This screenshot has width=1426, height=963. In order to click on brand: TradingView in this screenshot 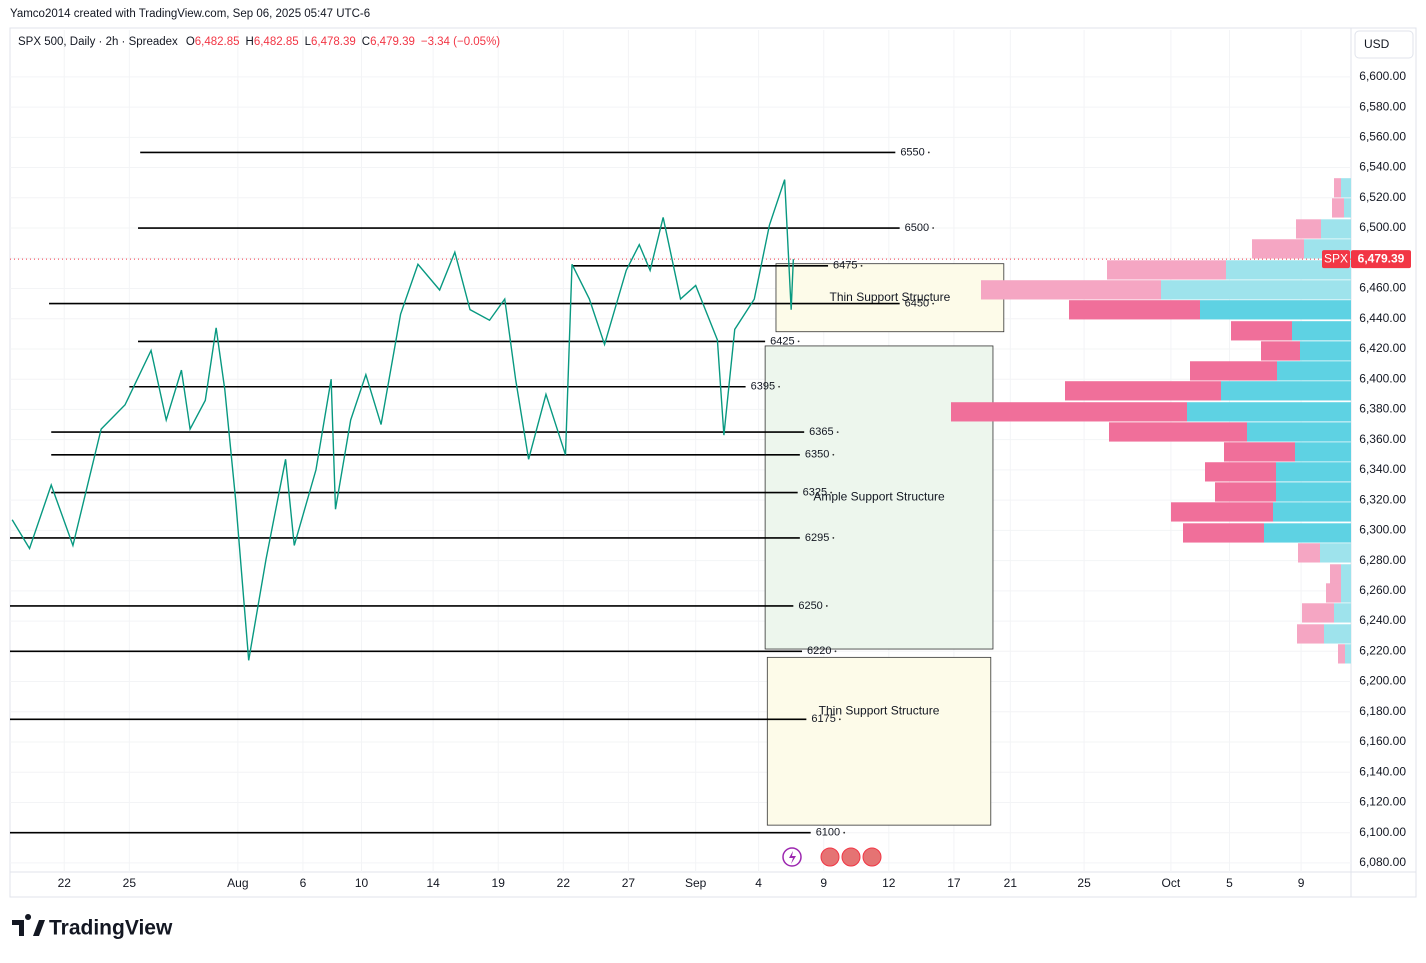, I will do `click(111, 928)`.